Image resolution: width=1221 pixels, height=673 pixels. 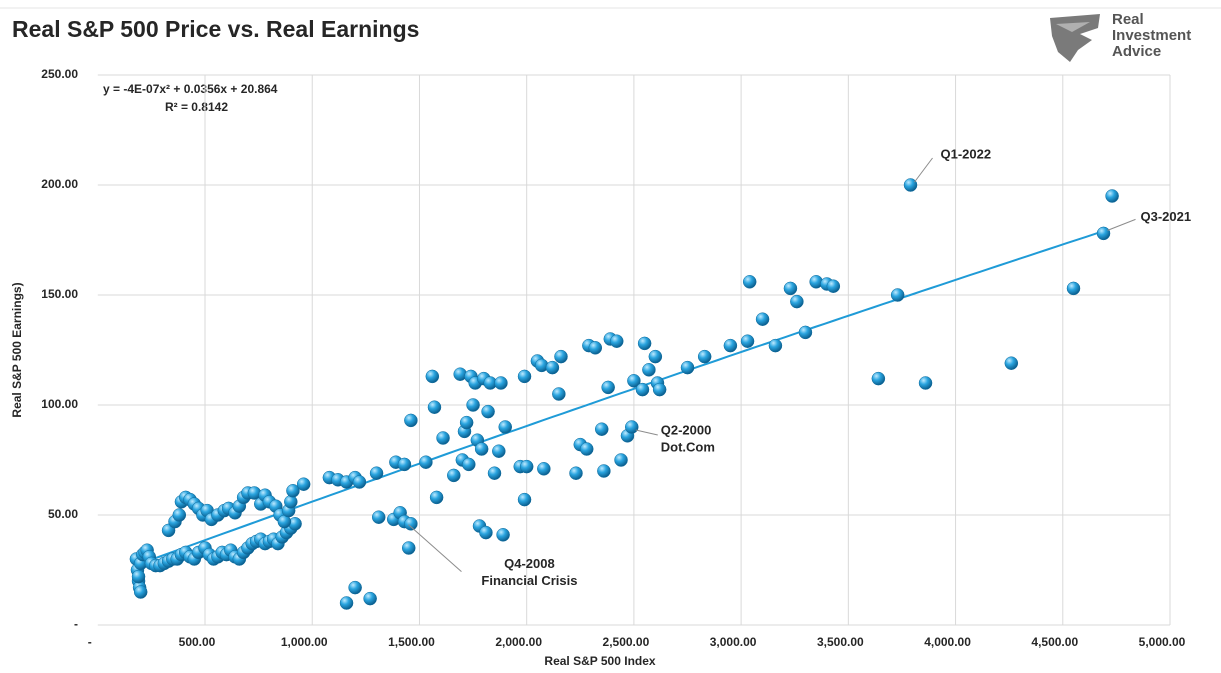 What do you see at coordinates (529, 580) in the screenshot?
I see `annotation-label: Financial Crisis` at bounding box center [529, 580].